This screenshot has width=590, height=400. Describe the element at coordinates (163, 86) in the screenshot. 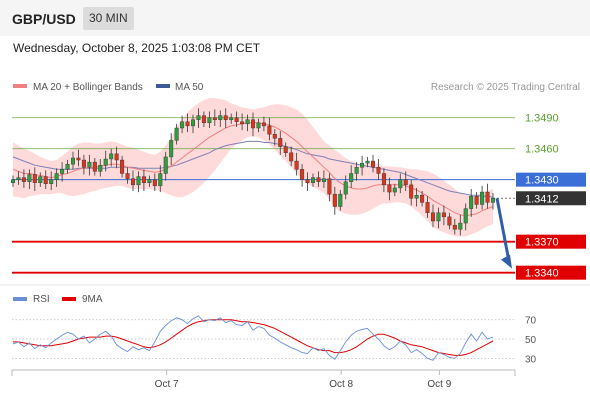

I see `legend-swatch-ma50` at that location.